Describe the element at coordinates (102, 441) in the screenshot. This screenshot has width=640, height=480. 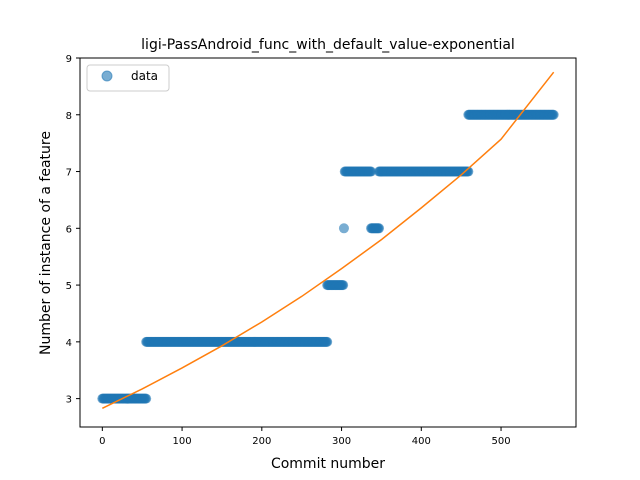
I see `x-tick-label: 0` at that location.